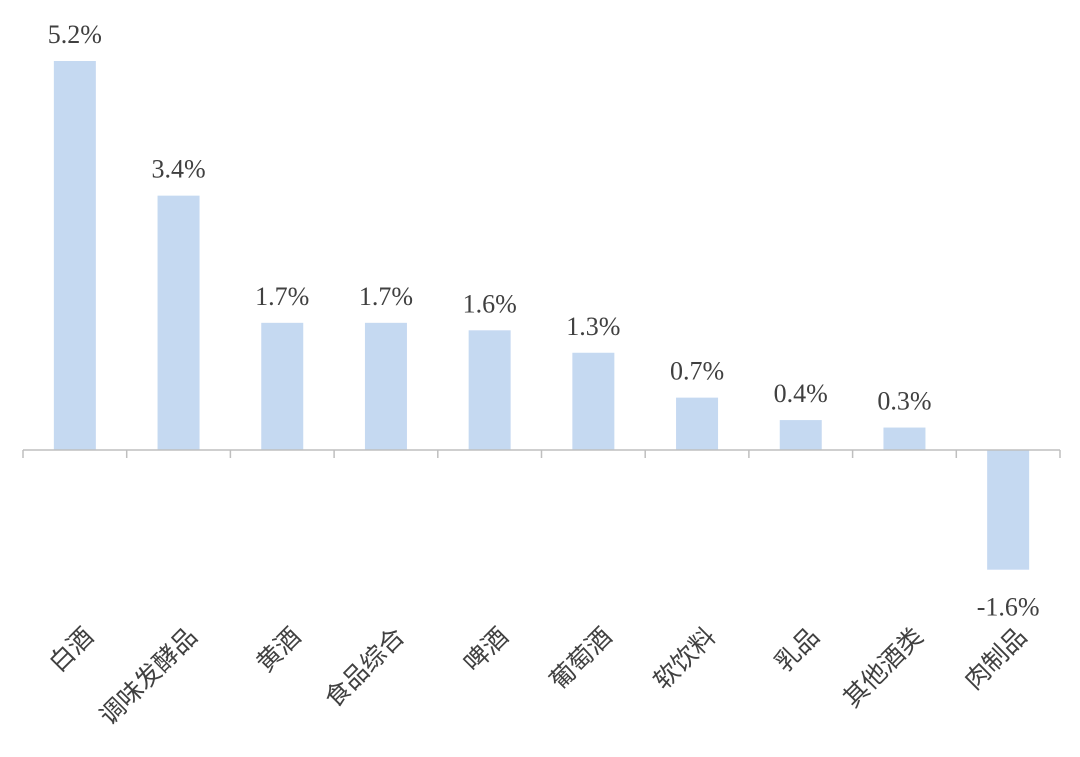  I want to click on data-label-0: 5.2%, so click(75, 34).